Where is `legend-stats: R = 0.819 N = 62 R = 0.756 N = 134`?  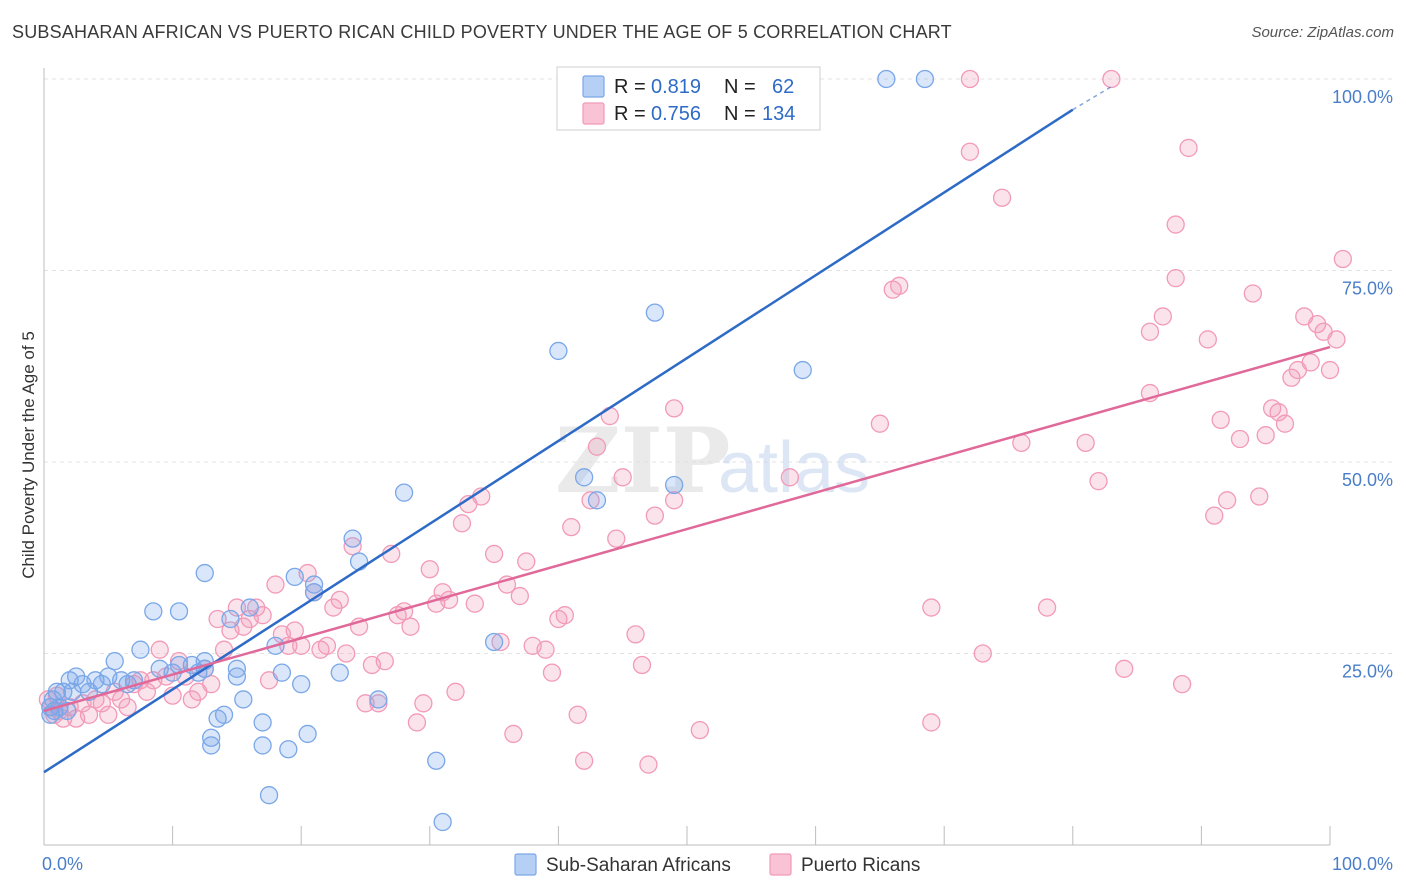 legend-stats: R = 0.819 N = 62 R = 0.756 N = 134 is located at coordinates (688, 98).